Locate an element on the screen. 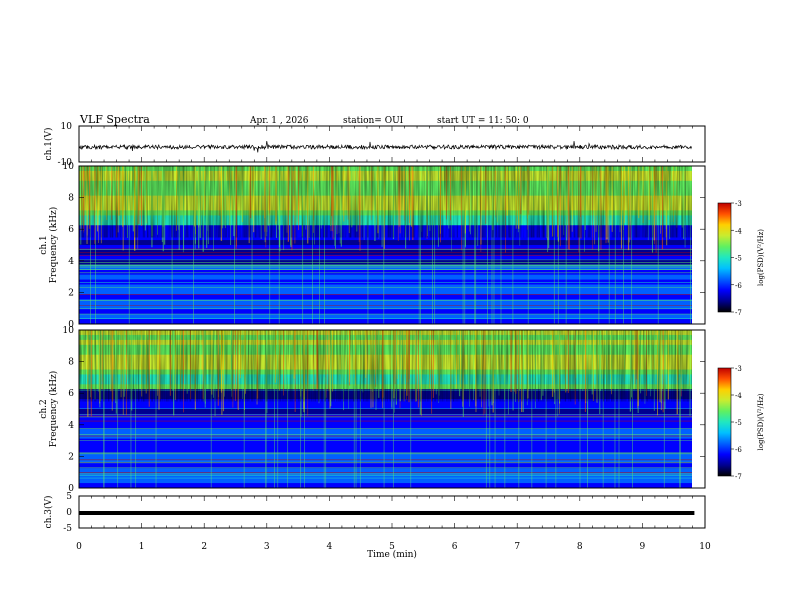 Image resolution: width=792 pixels, height=612 pixels. colorbar-1-scale is located at coordinates (724, 257).